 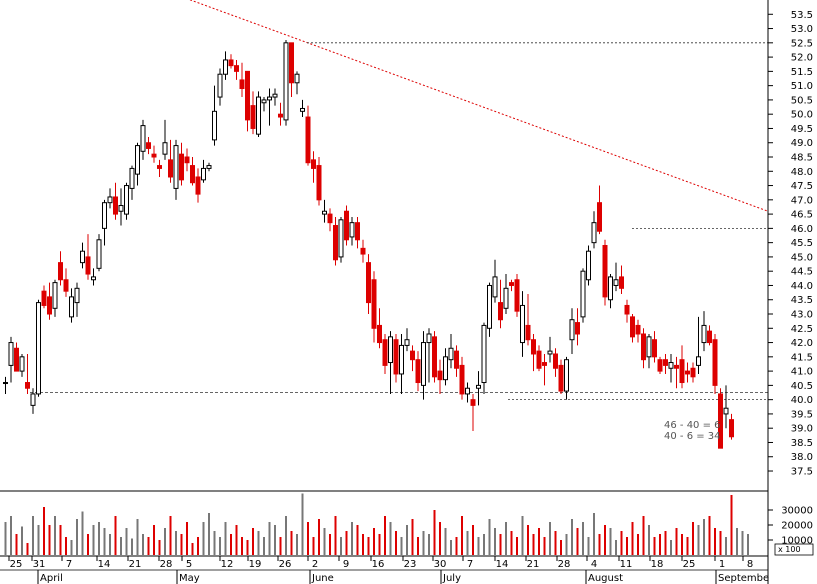 What do you see at coordinates (285, 564) in the screenshot?
I see `day-tick-label: 26` at bounding box center [285, 564].